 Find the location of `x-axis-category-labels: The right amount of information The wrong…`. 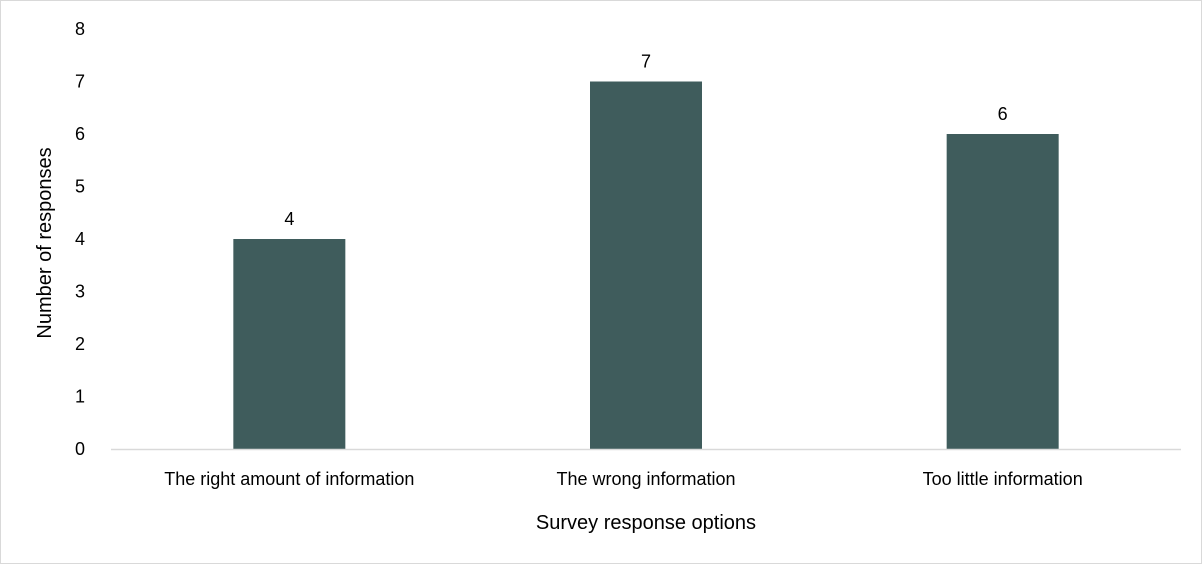

x-axis-category-labels: The right amount of information The wrong… is located at coordinates (623, 479).